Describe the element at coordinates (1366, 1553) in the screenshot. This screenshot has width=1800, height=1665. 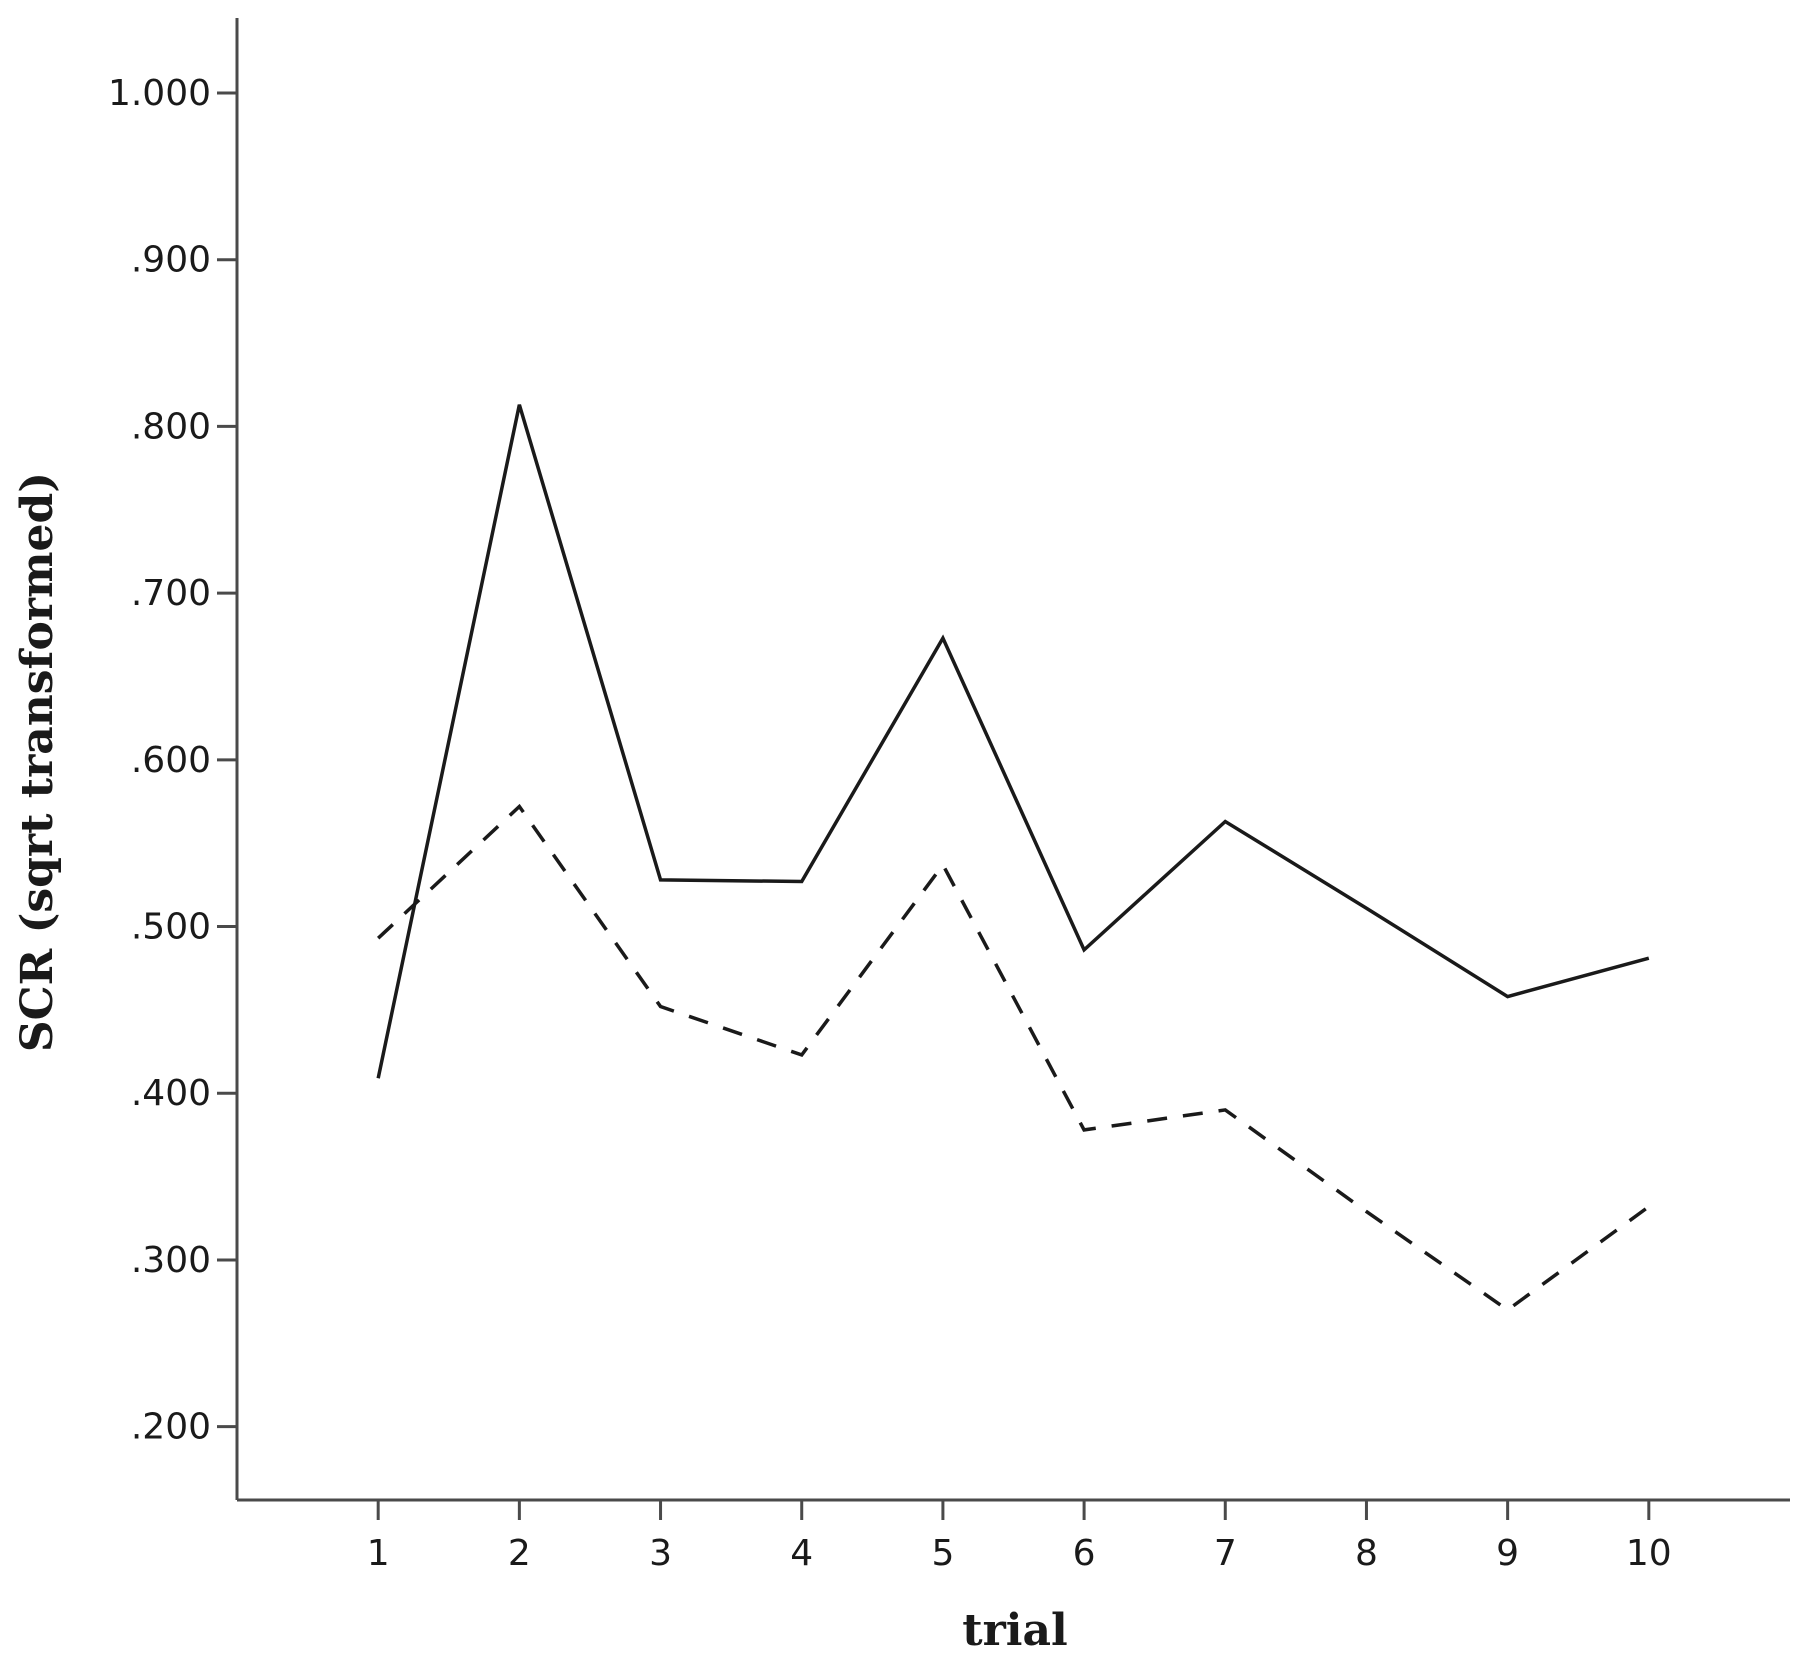
I see `x-tick-label: 8` at that location.